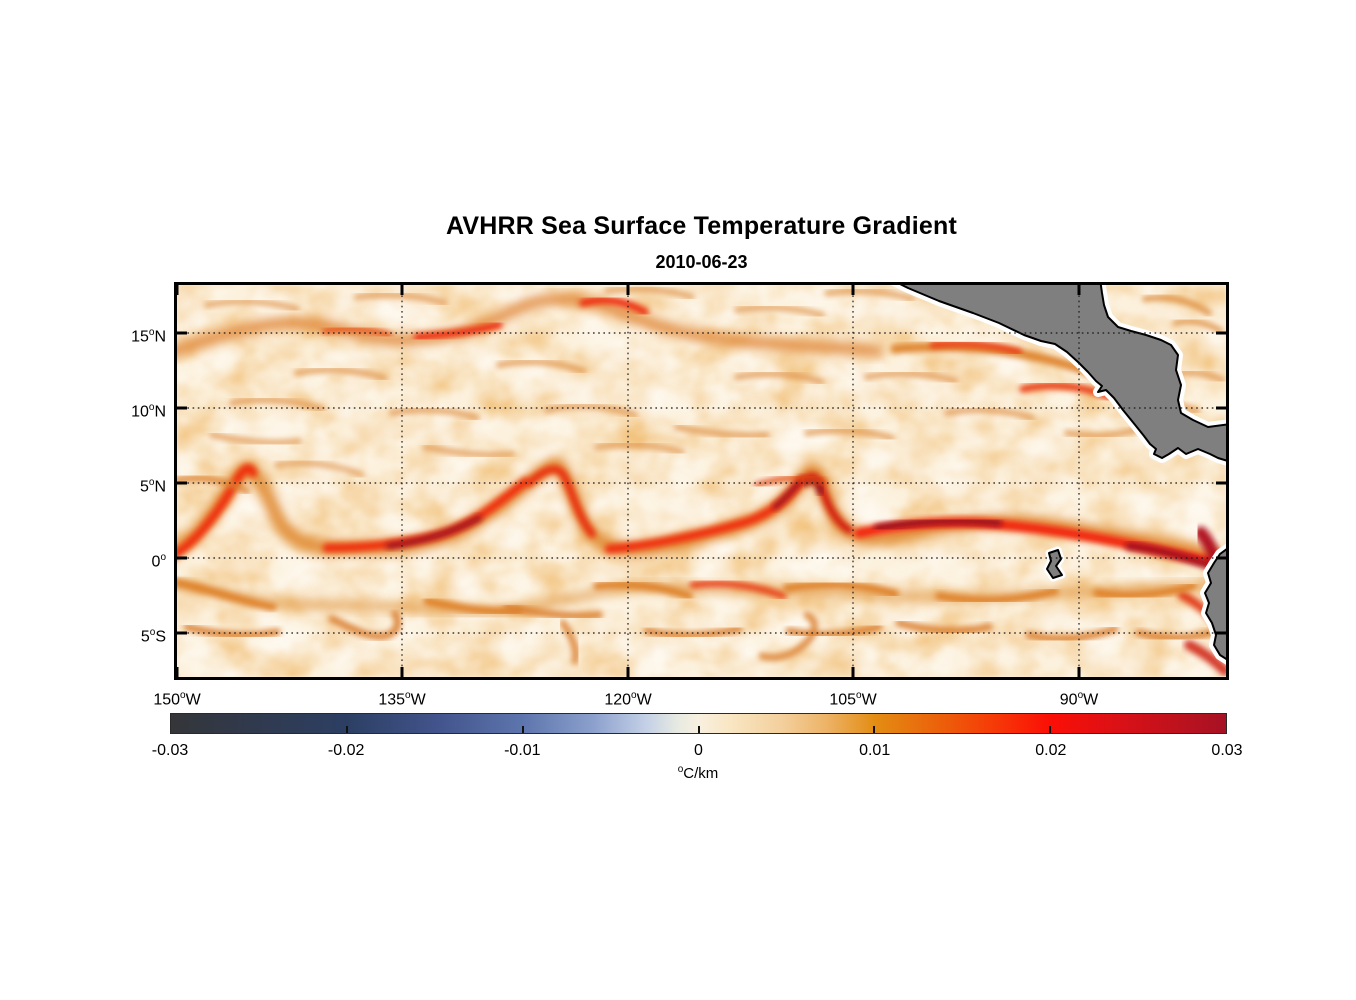  What do you see at coordinates (152, 486) in the screenshot?
I see `lat-tick-label: 5oN` at bounding box center [152, 486].